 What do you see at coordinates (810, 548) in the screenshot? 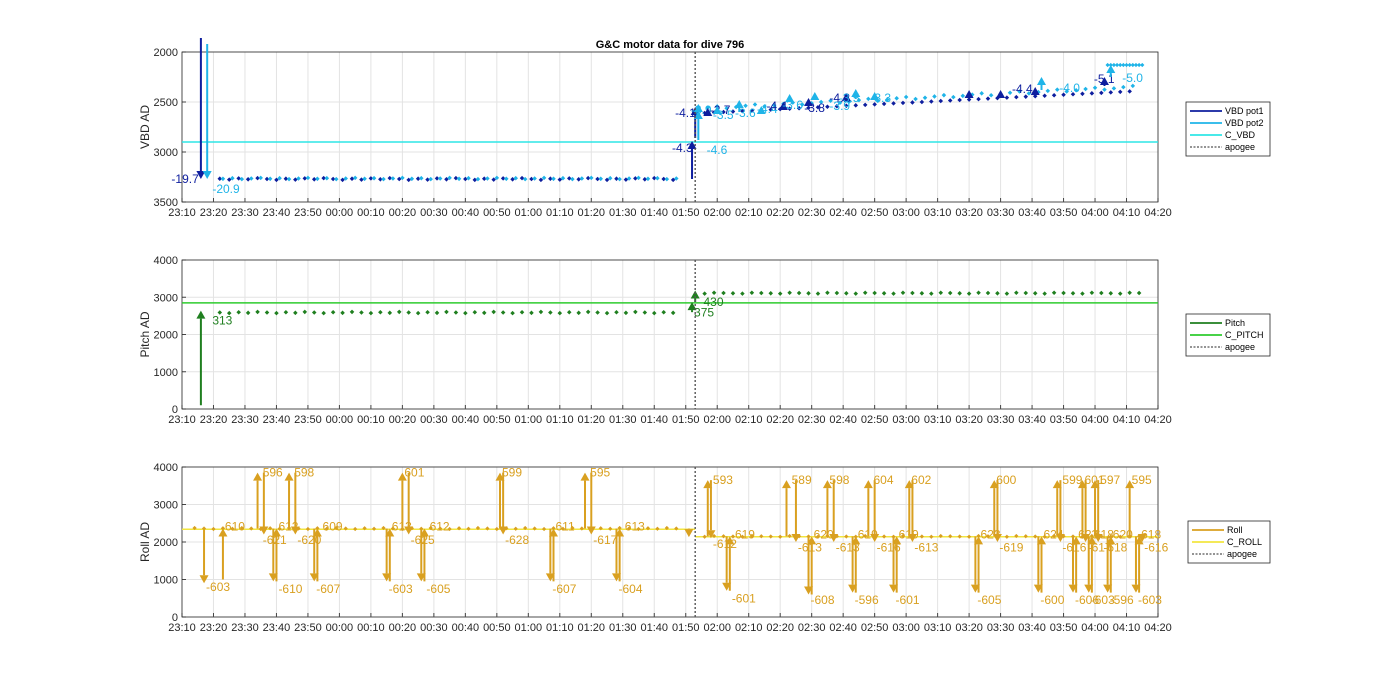
I see `roll-arrow-label: -613` at bounding box center [810, 548].